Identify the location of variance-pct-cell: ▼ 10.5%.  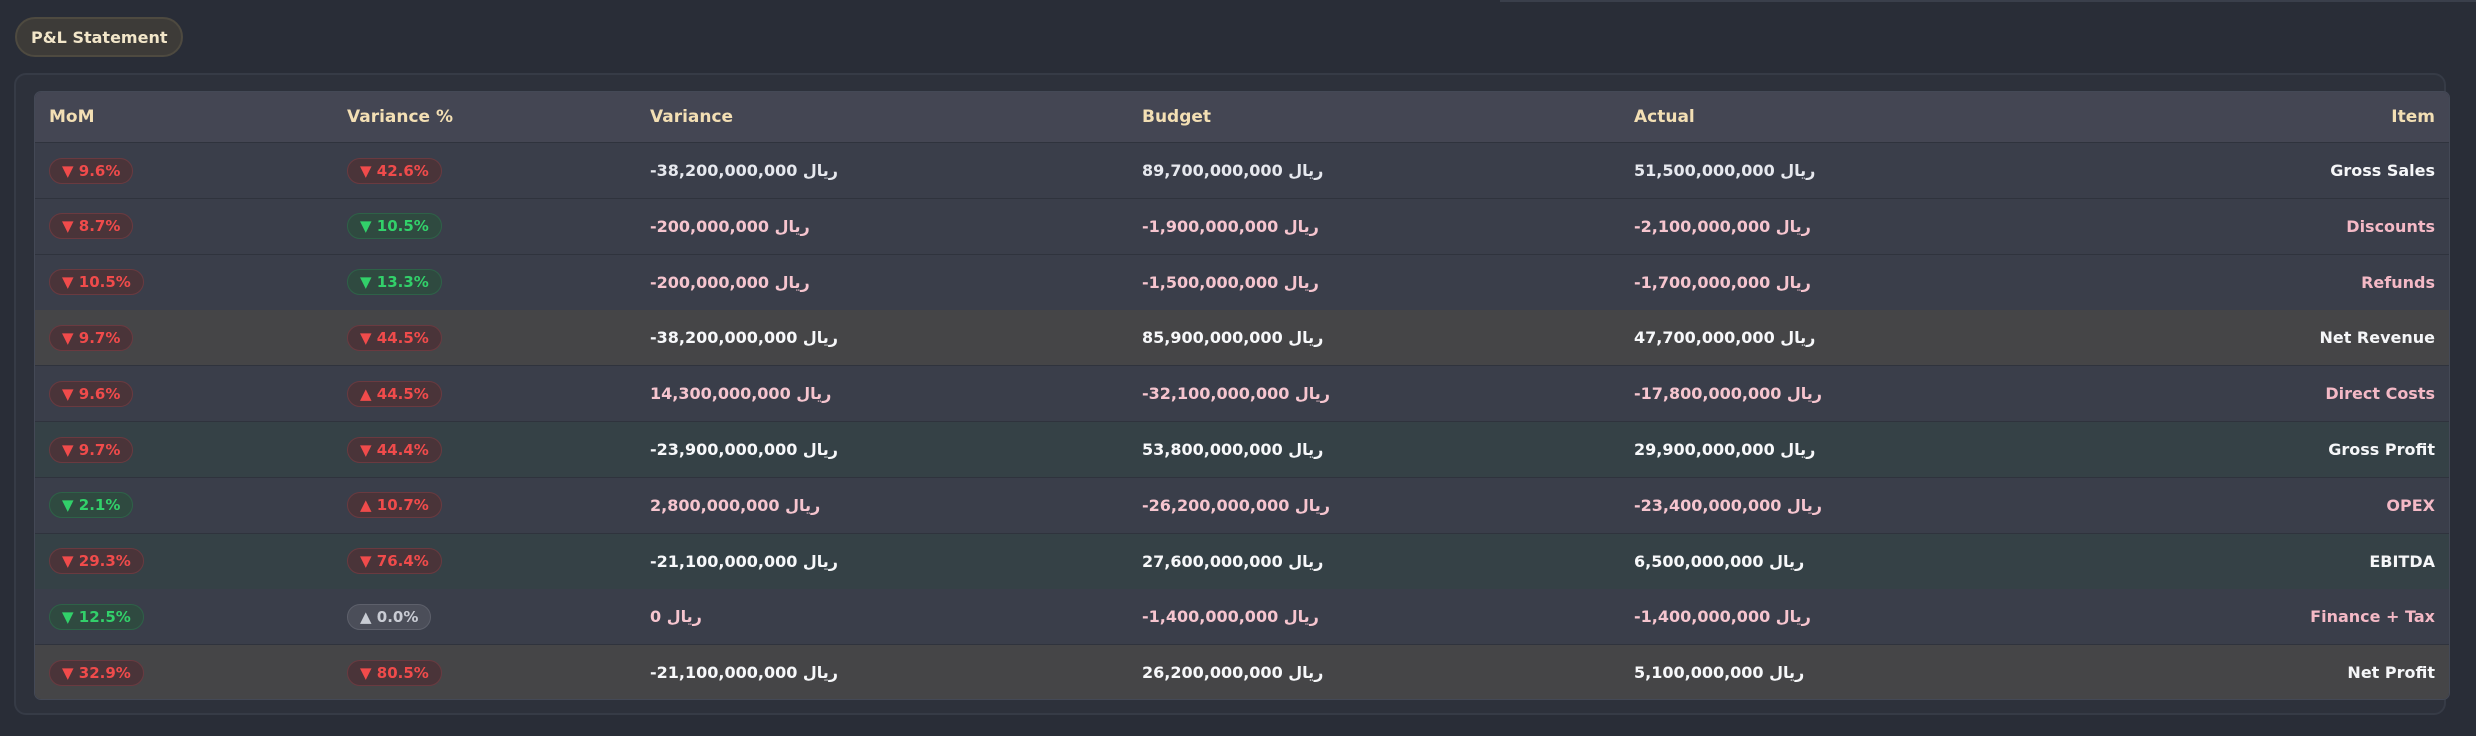
(394, 226).